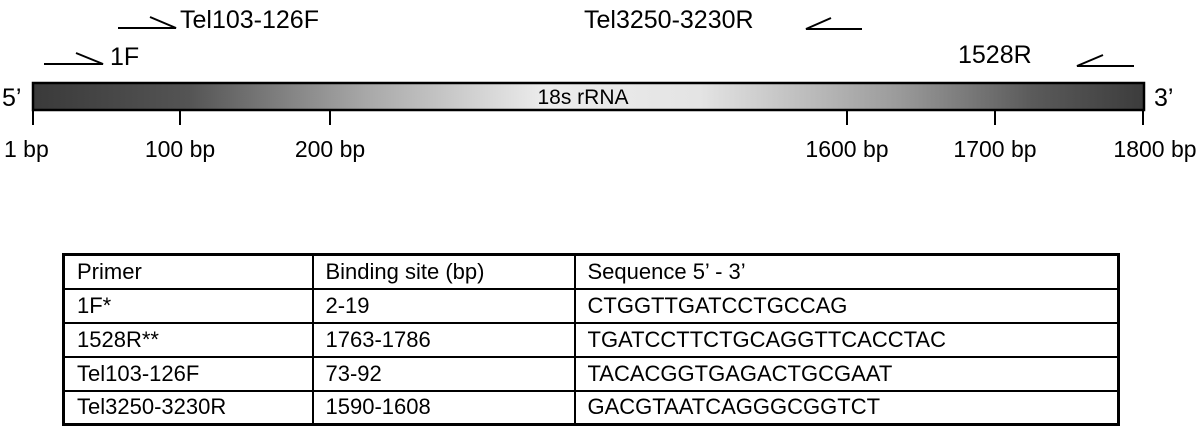 This screenshot has height=444, width=1200. Describe the element at coordinates (188, 305) in the screenshot. I see `table-cell: 1F*` at that location.